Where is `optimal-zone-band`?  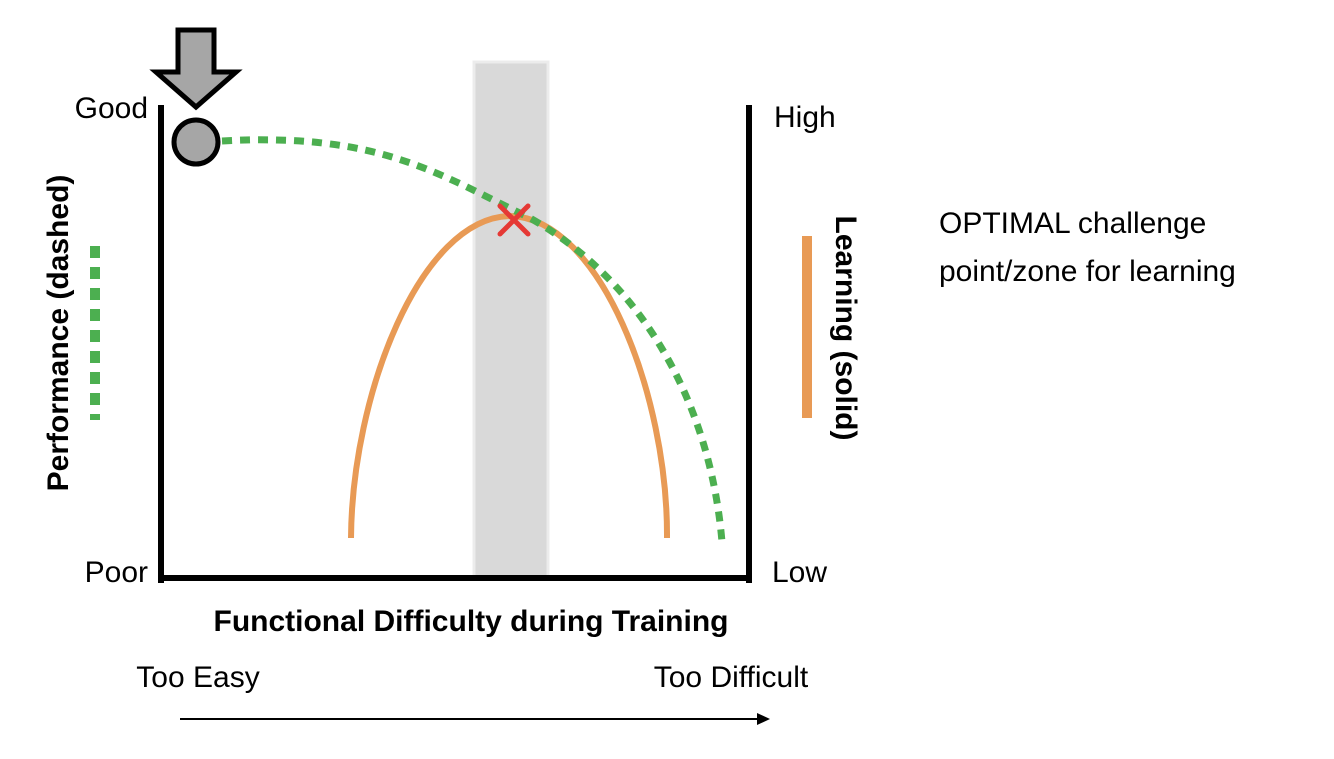 optimal-zone-band is located at coordinates (511, 320).